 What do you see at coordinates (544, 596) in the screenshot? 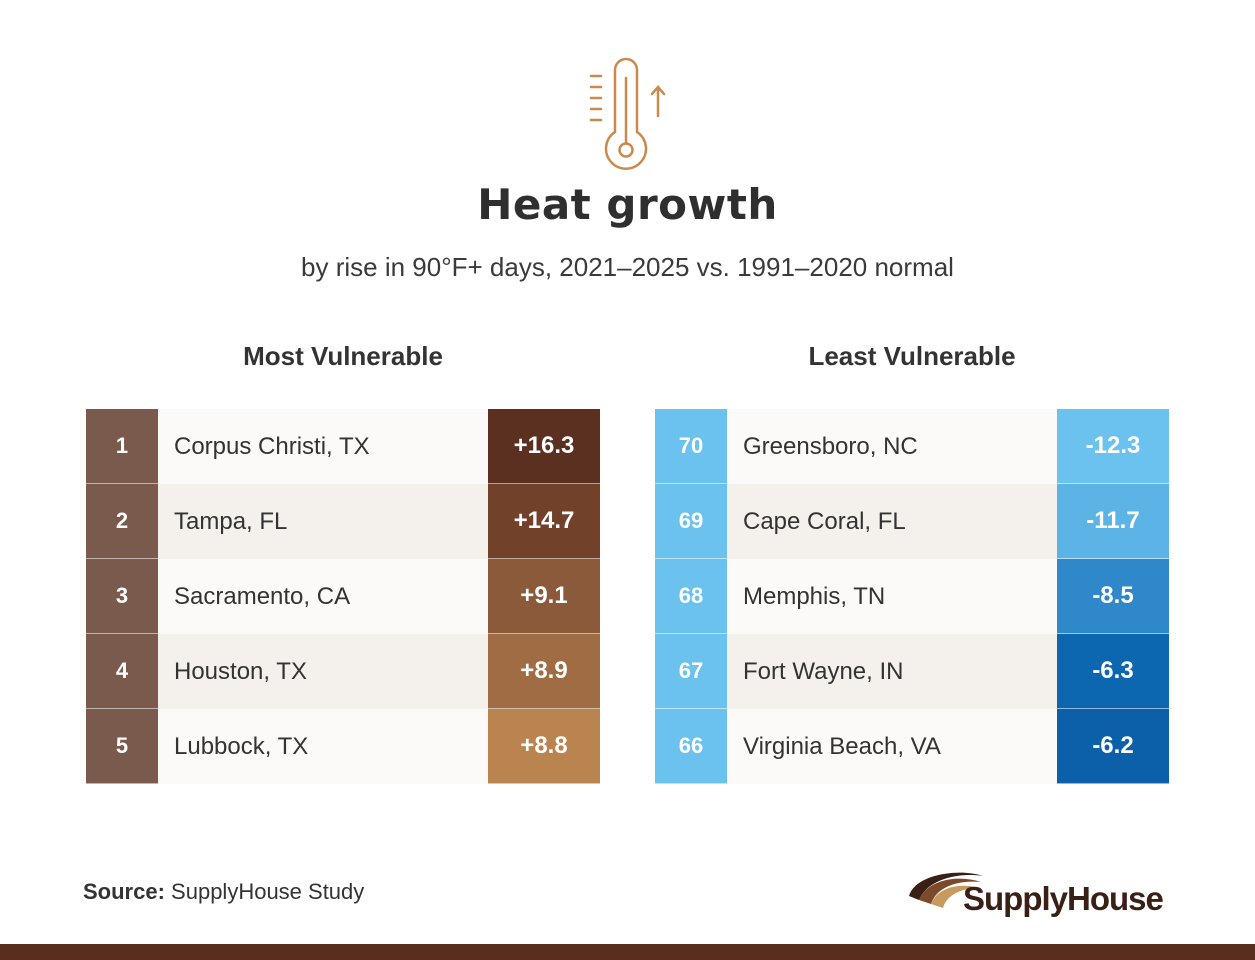
I see `value-cell: +9.1` at bounding box center [544, 596].